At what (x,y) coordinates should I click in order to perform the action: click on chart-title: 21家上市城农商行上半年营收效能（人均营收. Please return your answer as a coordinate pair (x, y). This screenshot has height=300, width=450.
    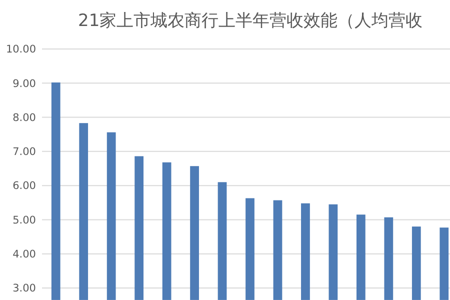
    Looking at the image, I should click on (250, 21).